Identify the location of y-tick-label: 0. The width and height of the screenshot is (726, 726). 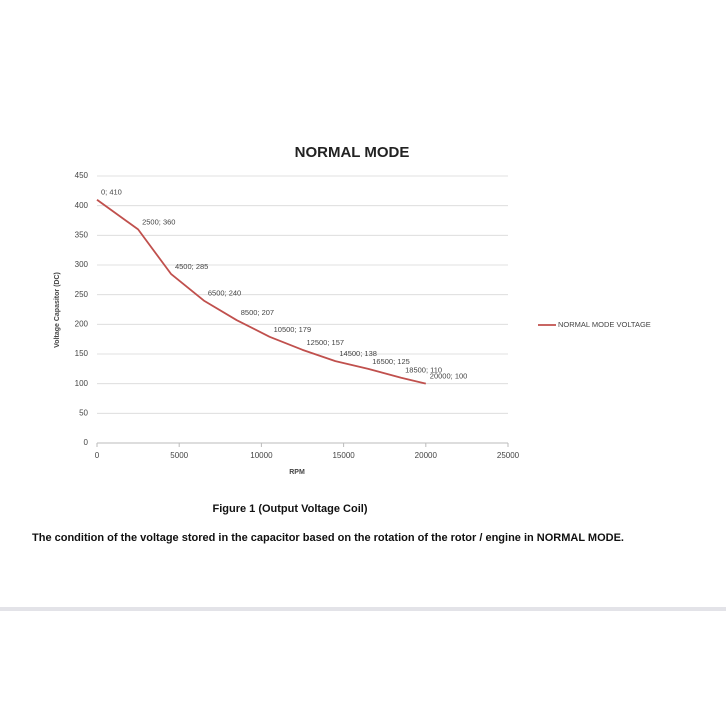
(86, 442).